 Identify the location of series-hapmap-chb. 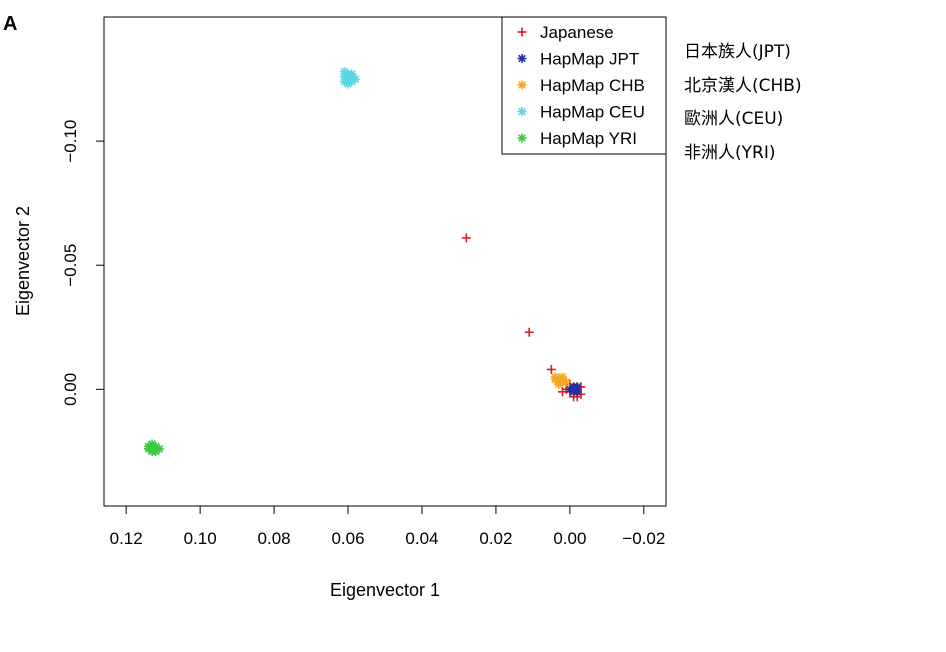
(560, 380).